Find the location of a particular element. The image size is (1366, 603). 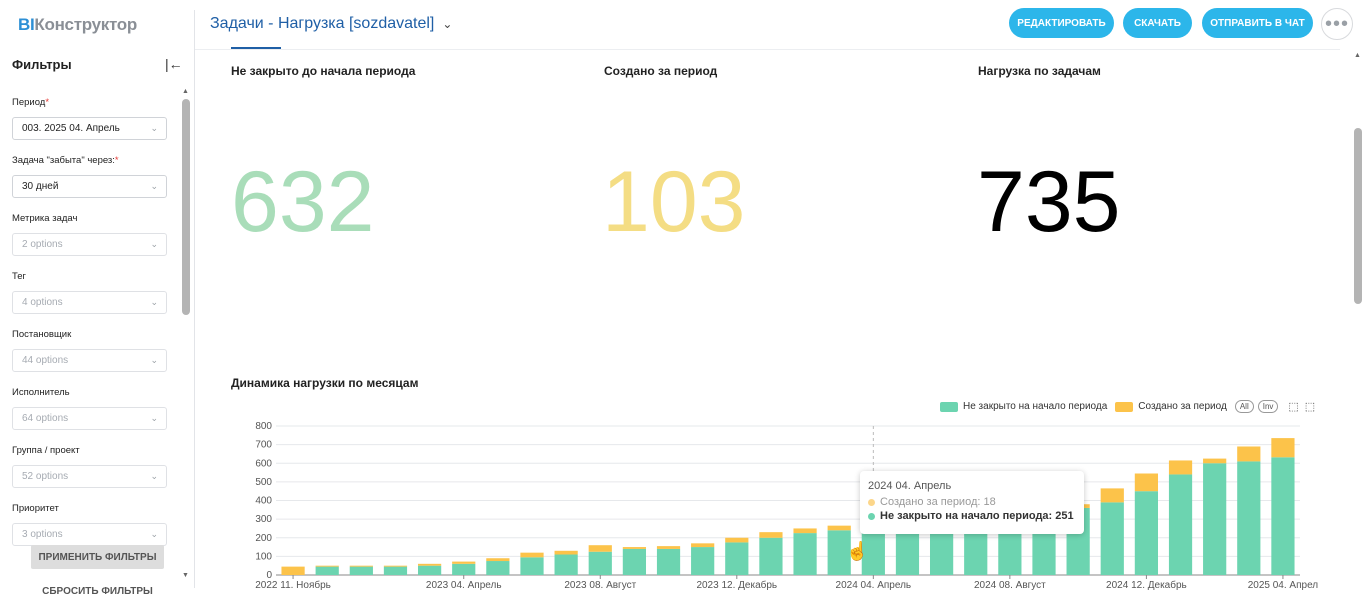

dashboard-title-dropdown: Задачи - Нагрузка [sozdavatel] ⌄ is located at coordinates (331, 24).